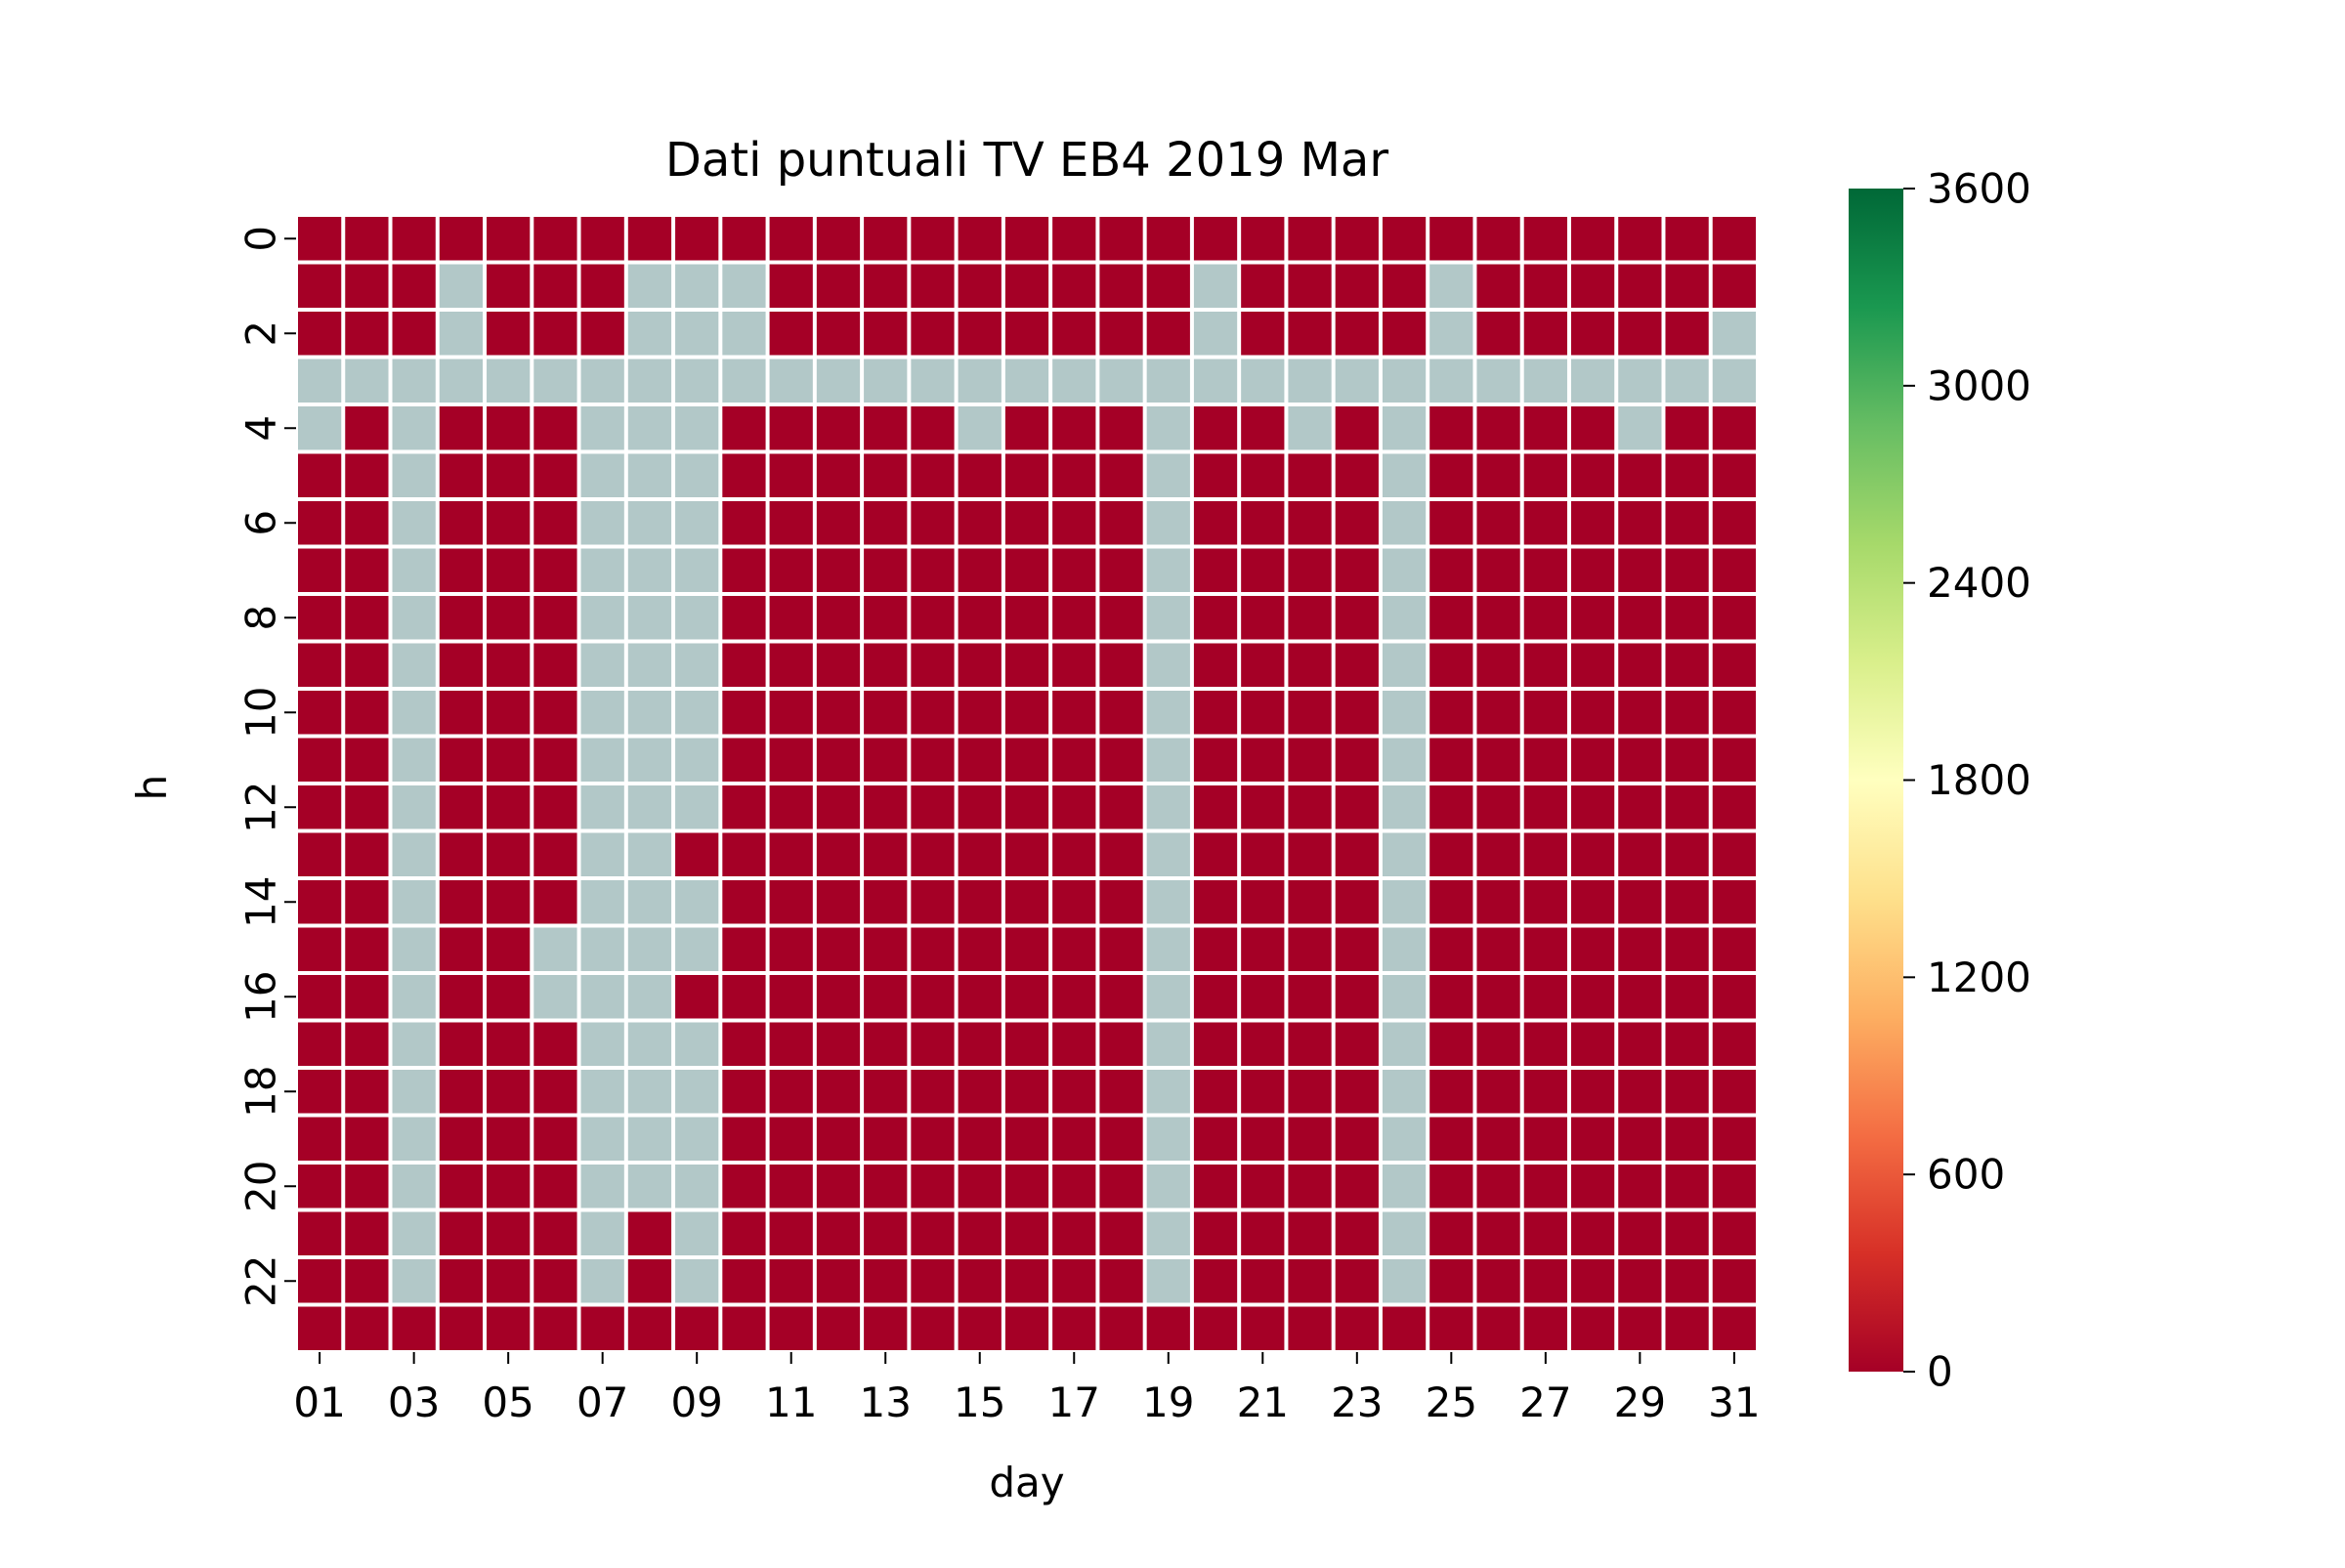 The image size is (2345, 1568). What do you see at coordinates (1263, 1402) in the screenshot?
I see `x-tick-label: 21` at bounding box center [1263, 1402].